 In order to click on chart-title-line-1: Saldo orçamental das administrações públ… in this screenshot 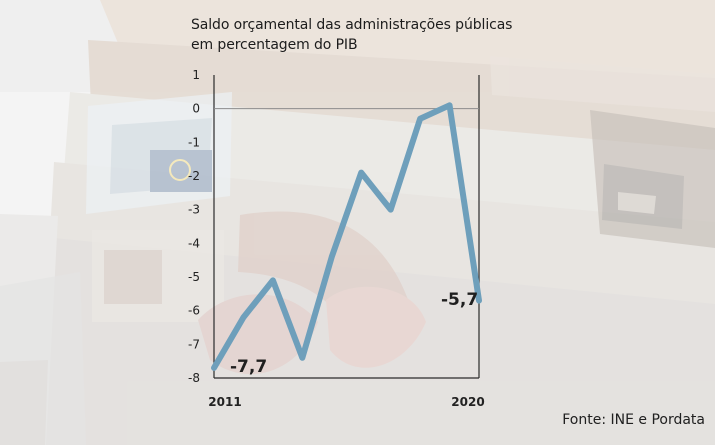, I will do `click(352, 25)`.